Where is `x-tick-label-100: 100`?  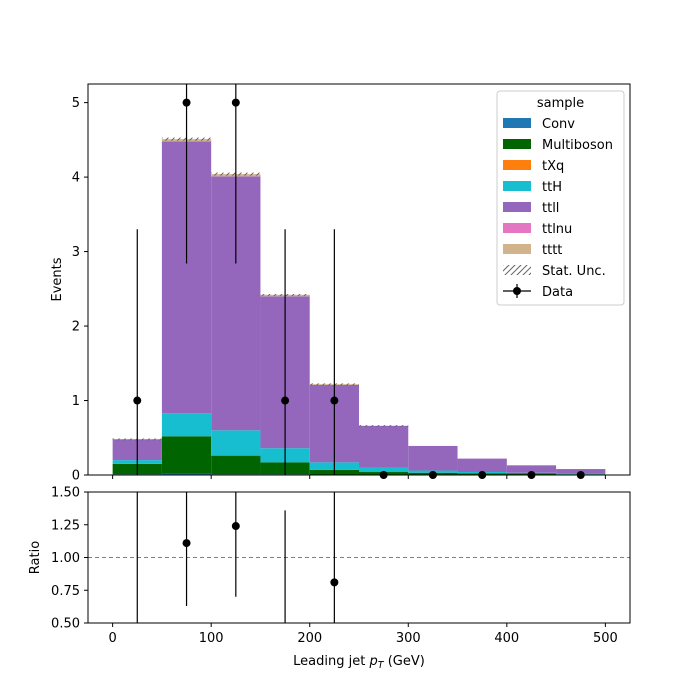
x-tick-label-100: 100 is located at coordinates (211, 638).